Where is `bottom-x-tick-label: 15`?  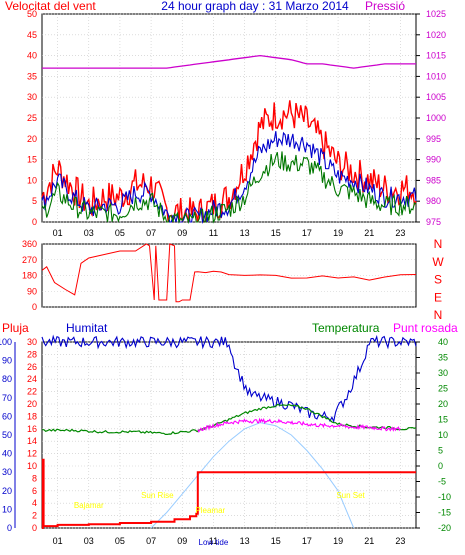
bottom-x-tick-label: 15 is located at coordinates (276, 541).